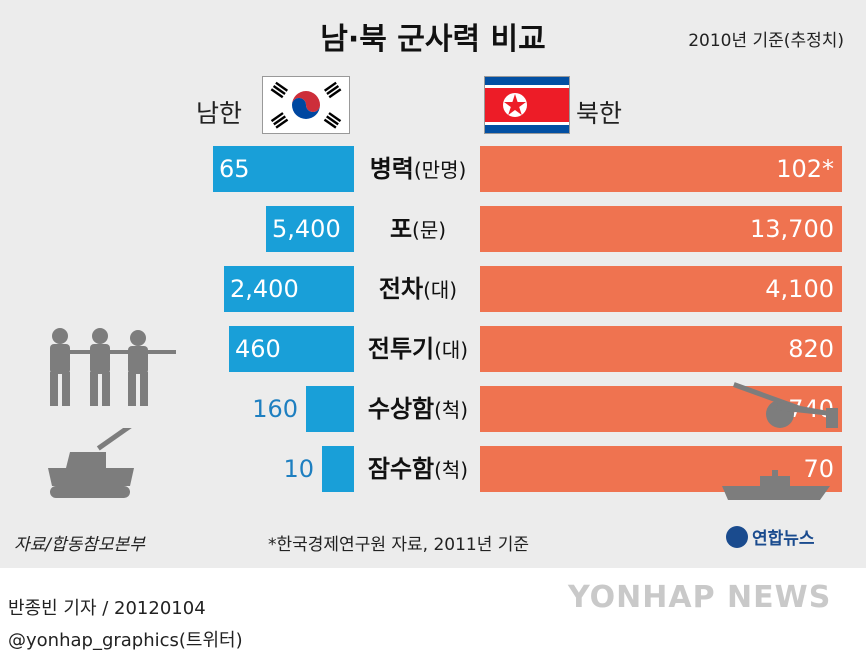  What do you see at coordinates (429, 230) in the screenshot?
I see `category-unit: (문)` at bounding box center [429, 230].